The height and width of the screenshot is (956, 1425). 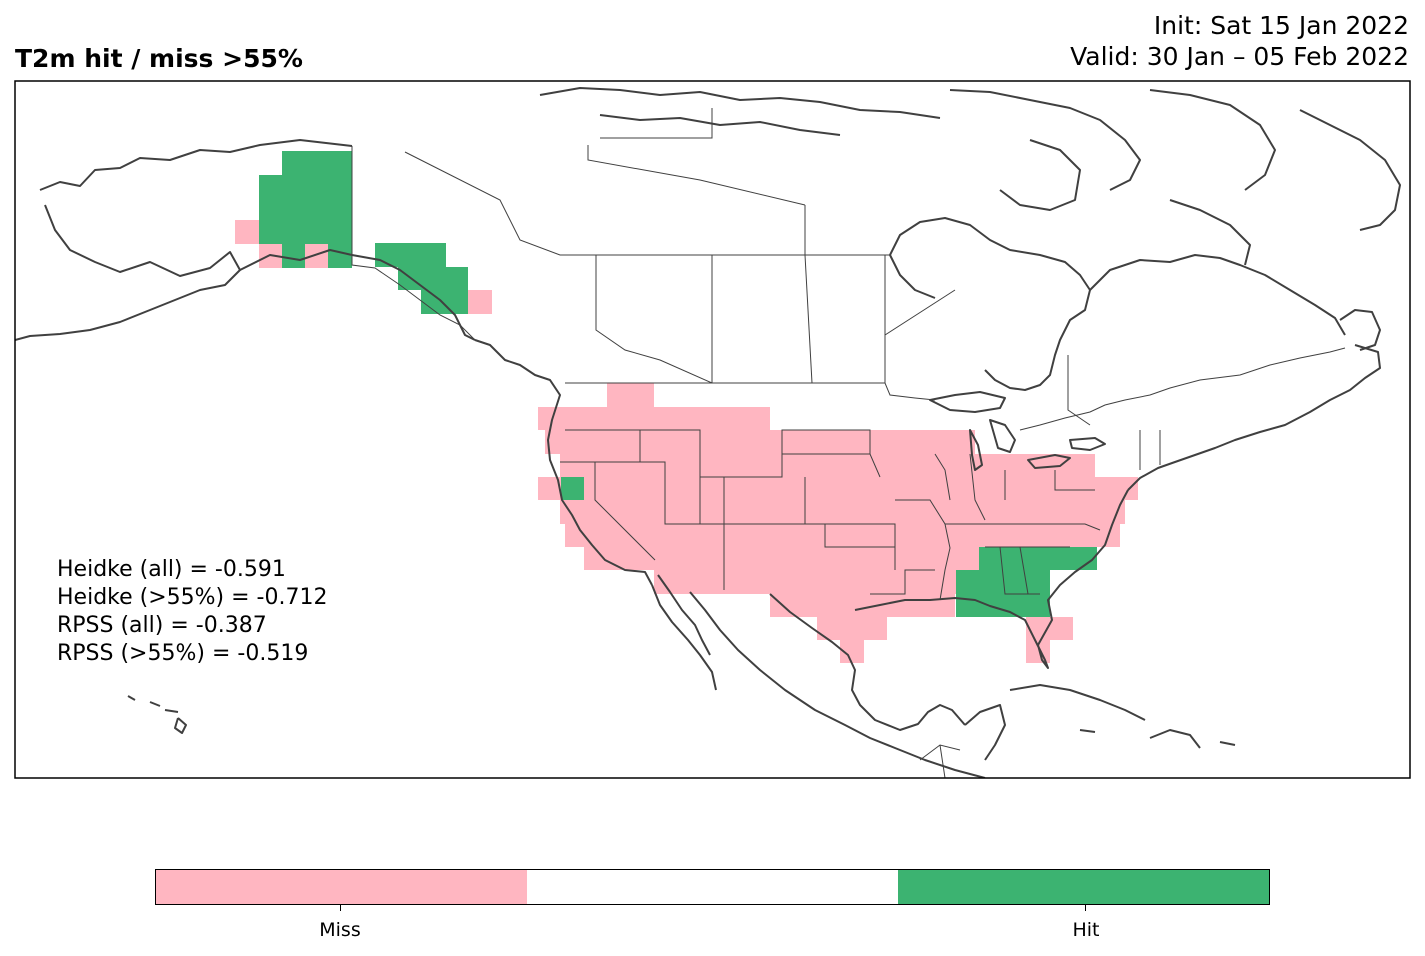 What do you see at coordinates (171, 569) in the screenshot?
I see `heidke-all: Heidke (all) = -0.591` at bounding box center [171, 569].